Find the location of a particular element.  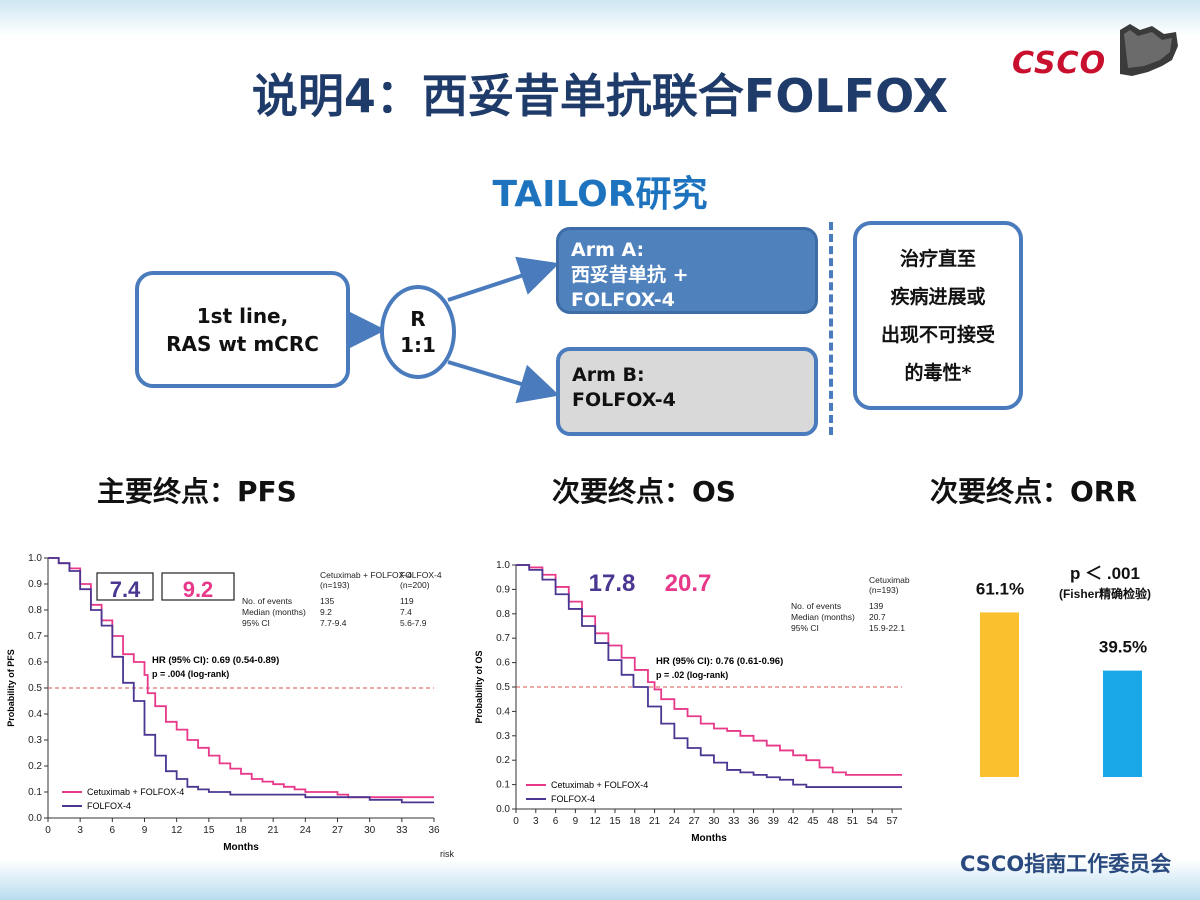

x-tick-label: 54 is located at coordinates (873, 821).